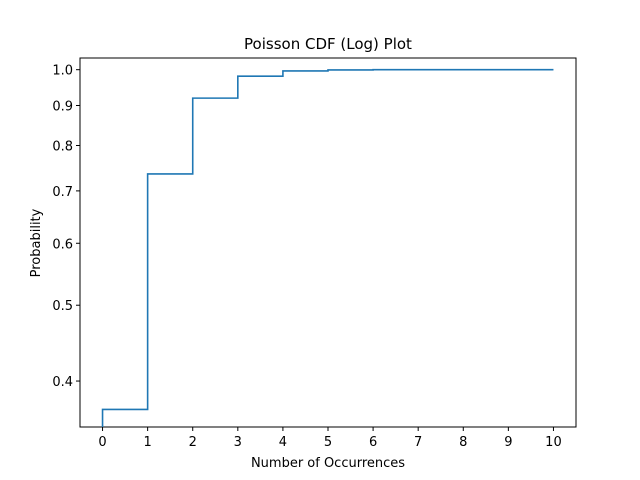 This screenshot has width=640, height=480. What do you see at coordinates (238, 442) in the screenshot?
I see `x-tick-label: 3` at bounding box center [238, 442].